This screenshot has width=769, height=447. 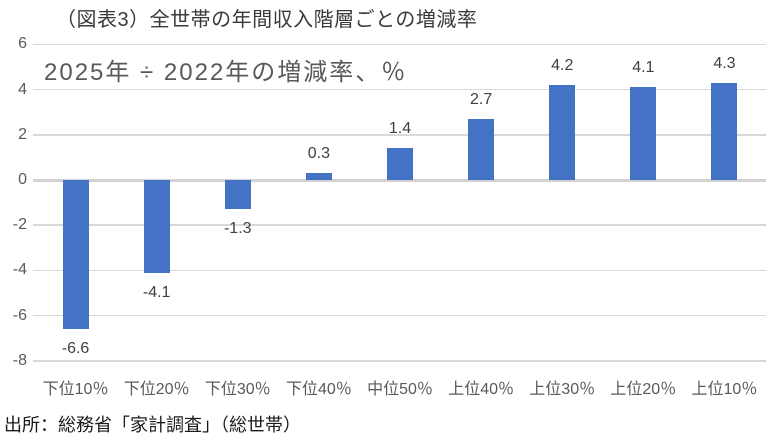 What do you see at coordinates (237, 229) in the screenshot?
I see `bar-value-label: -1.3` at bounding box center [237, 229].